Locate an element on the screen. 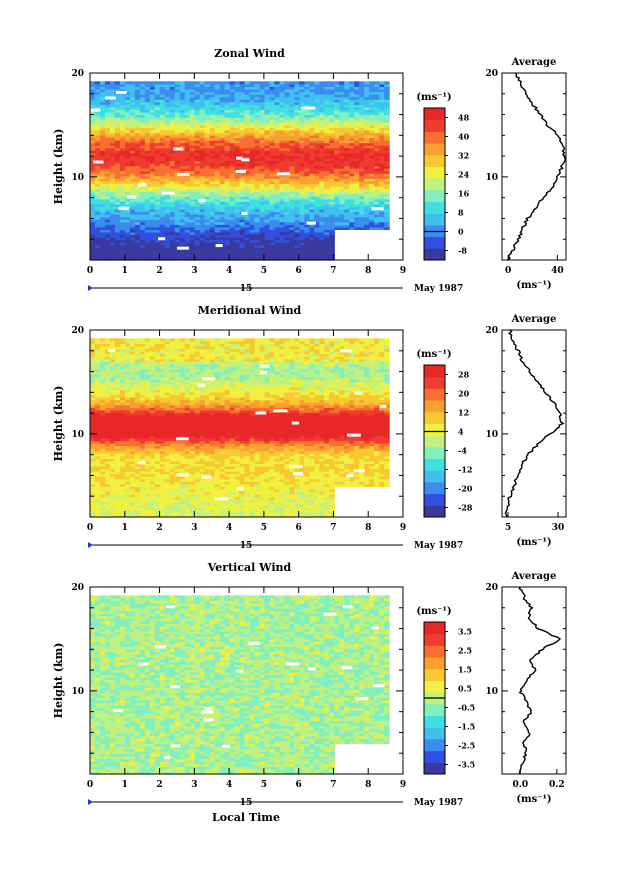 The height and width of the screenshot is (872, 618). panel-title: Meridional Wind is located at coordinates (250, 310).